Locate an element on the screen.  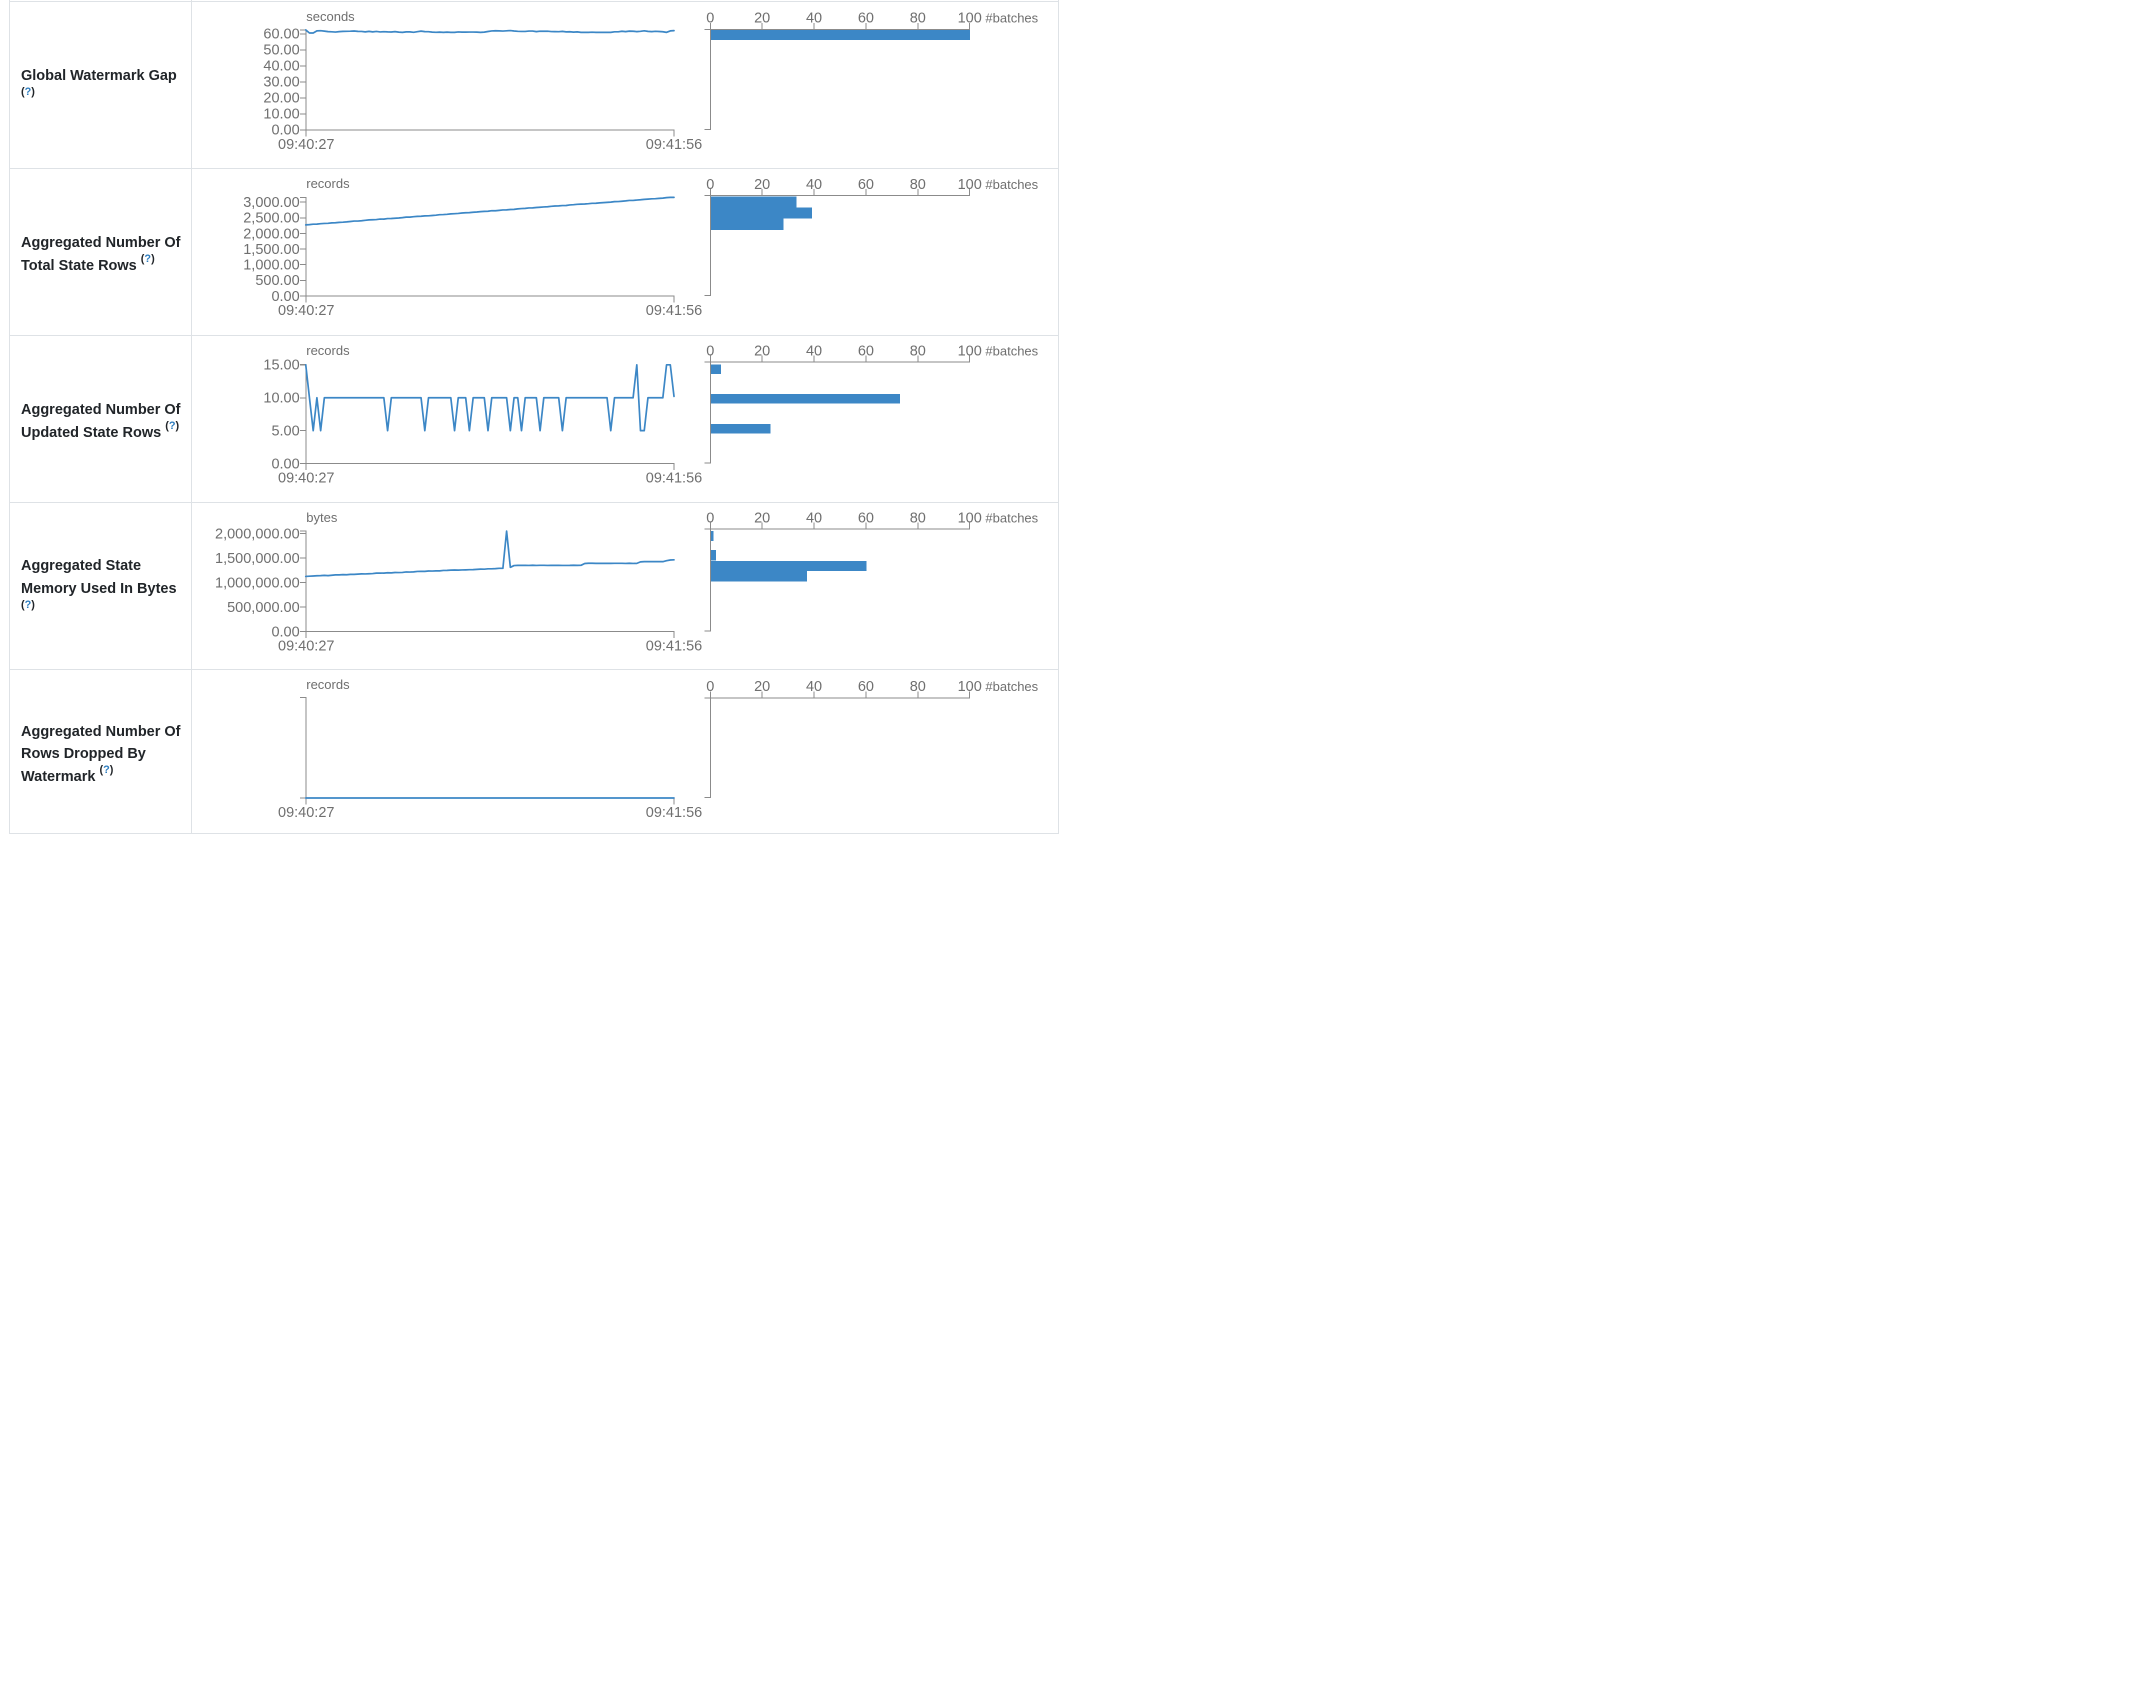
svg-text: seconds is located at coordinates (330, 16).